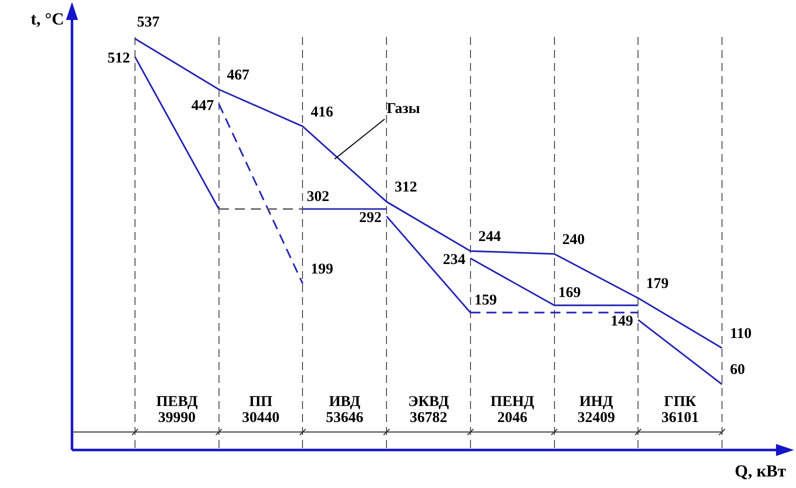 The height and width of the screenshot is (488, 796). Describe the element at coordinates (454, 260) in the screenshot. I see `data-label: 234` at that location.